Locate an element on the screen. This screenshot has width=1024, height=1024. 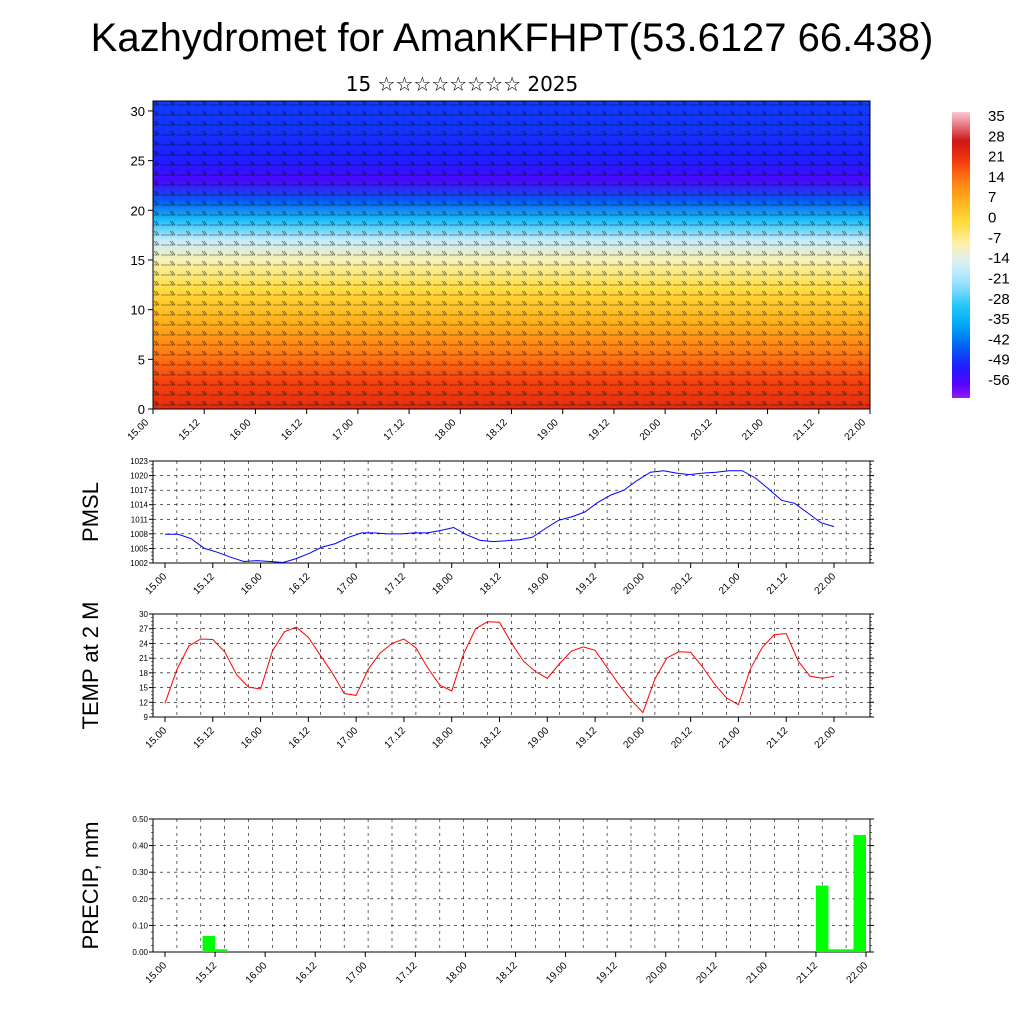
colorbar-label: -28 is located at coordinates (999, 299).